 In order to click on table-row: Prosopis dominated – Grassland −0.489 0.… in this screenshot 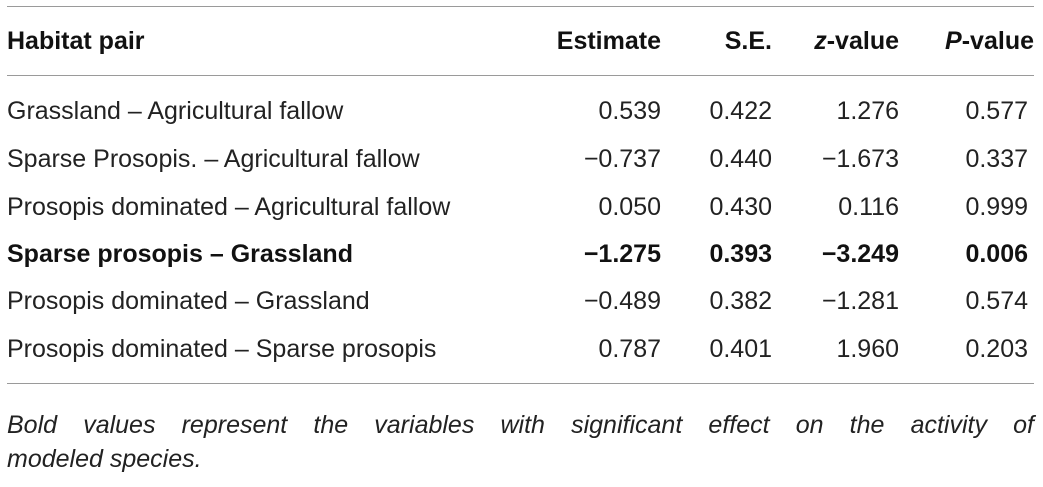, I will do `click(520, 301)`.